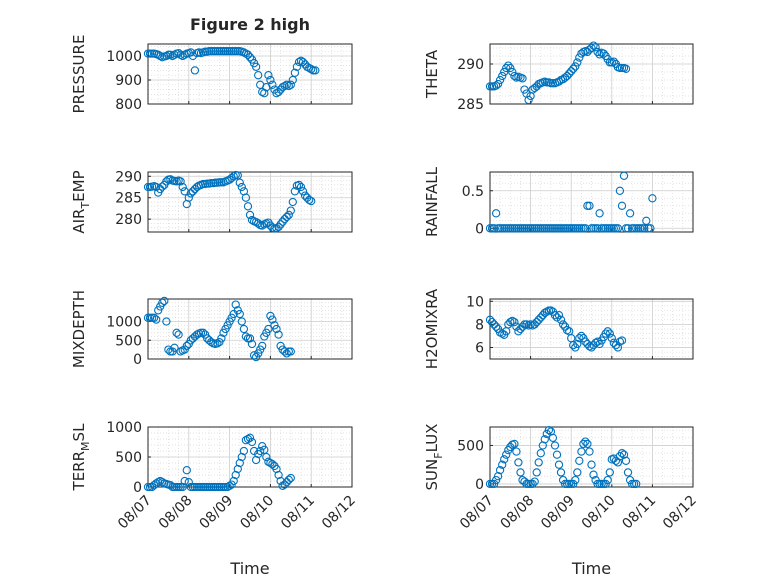 The width and height of the screenshot is (778, 583). Describe the element at coordinates (229, 201) in the screenshot. I see `series-markers` at that location.